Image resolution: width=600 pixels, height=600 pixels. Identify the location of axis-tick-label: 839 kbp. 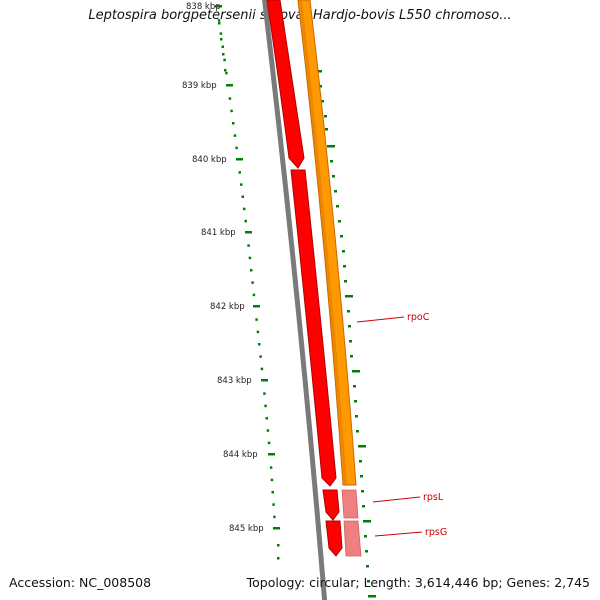
(199, 86).